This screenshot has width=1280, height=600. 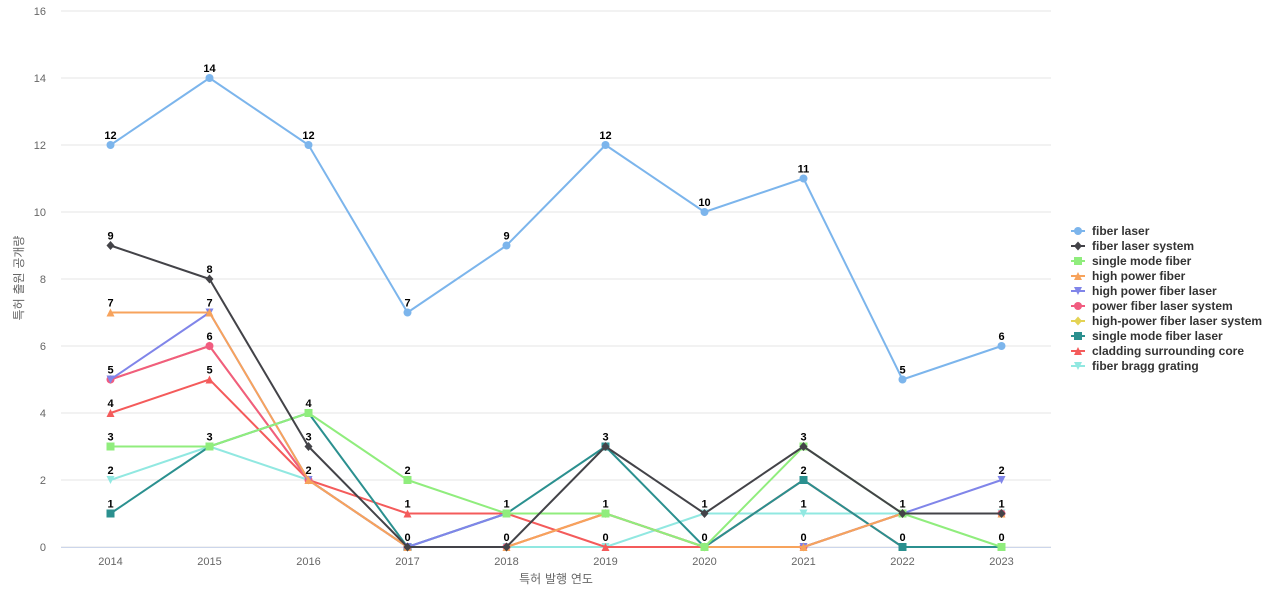 I want to click on legend-label: power fiber laser system, so click(x=1162, y=306).